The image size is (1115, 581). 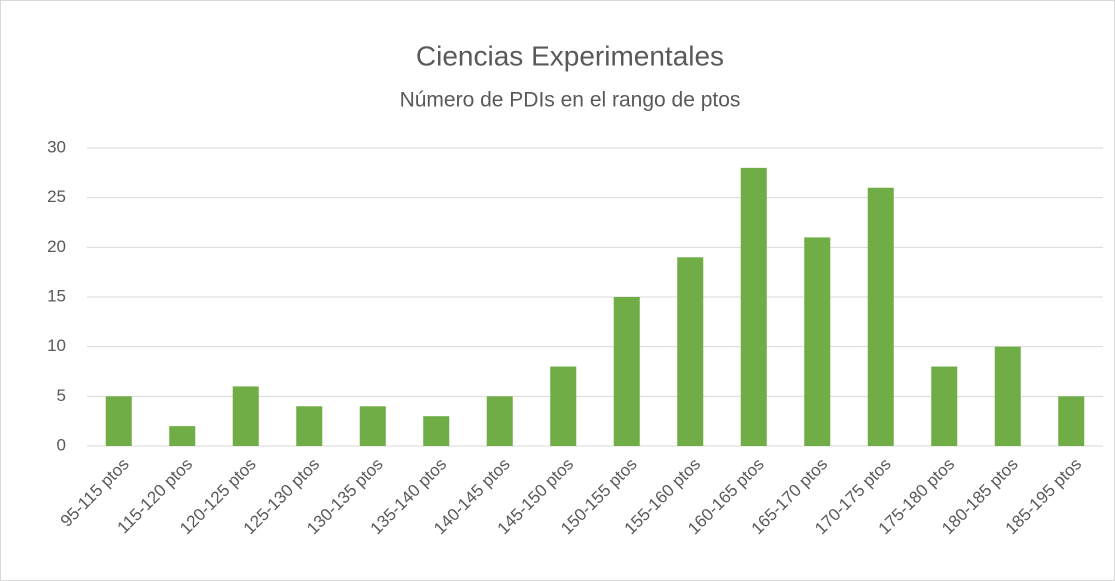 What do you see at coordinates (56, 196) in the screenshot?
I see `y-tick-label: 25` at bounding box center [56, 196].